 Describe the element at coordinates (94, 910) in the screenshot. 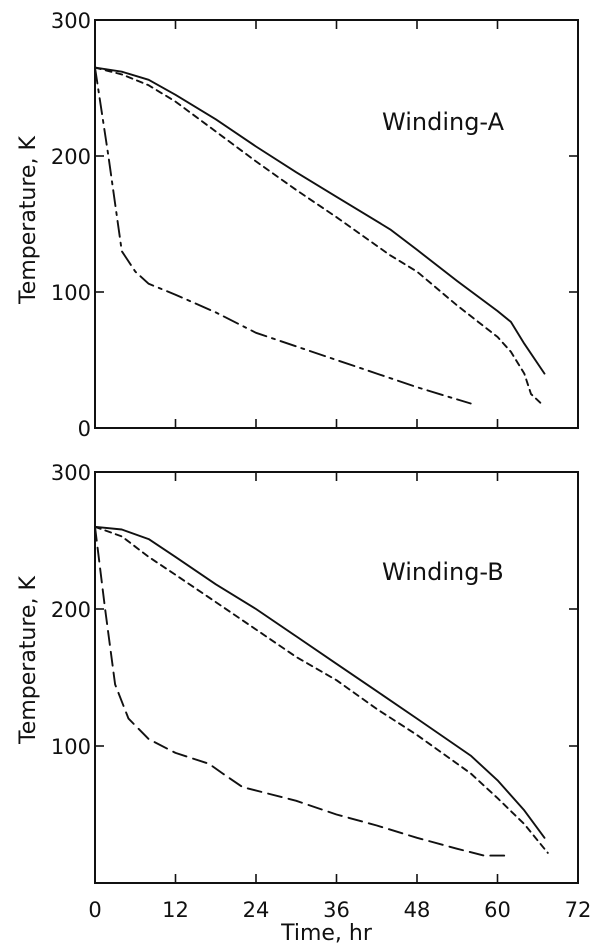

I see `x-tick-label: 0` at that location.